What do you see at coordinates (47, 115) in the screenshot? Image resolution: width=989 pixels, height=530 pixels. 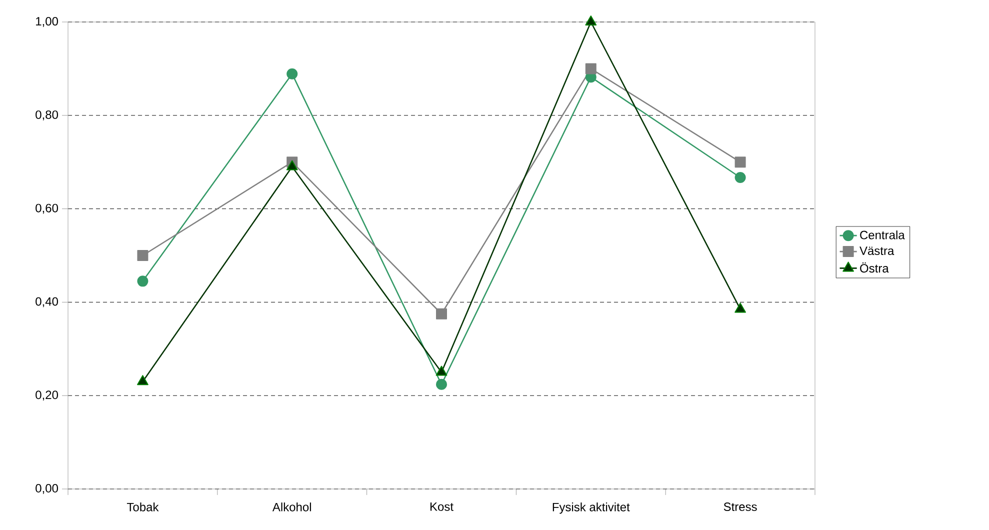 I see `y-tick-label: 0,80` at bounding box center [47, 115].